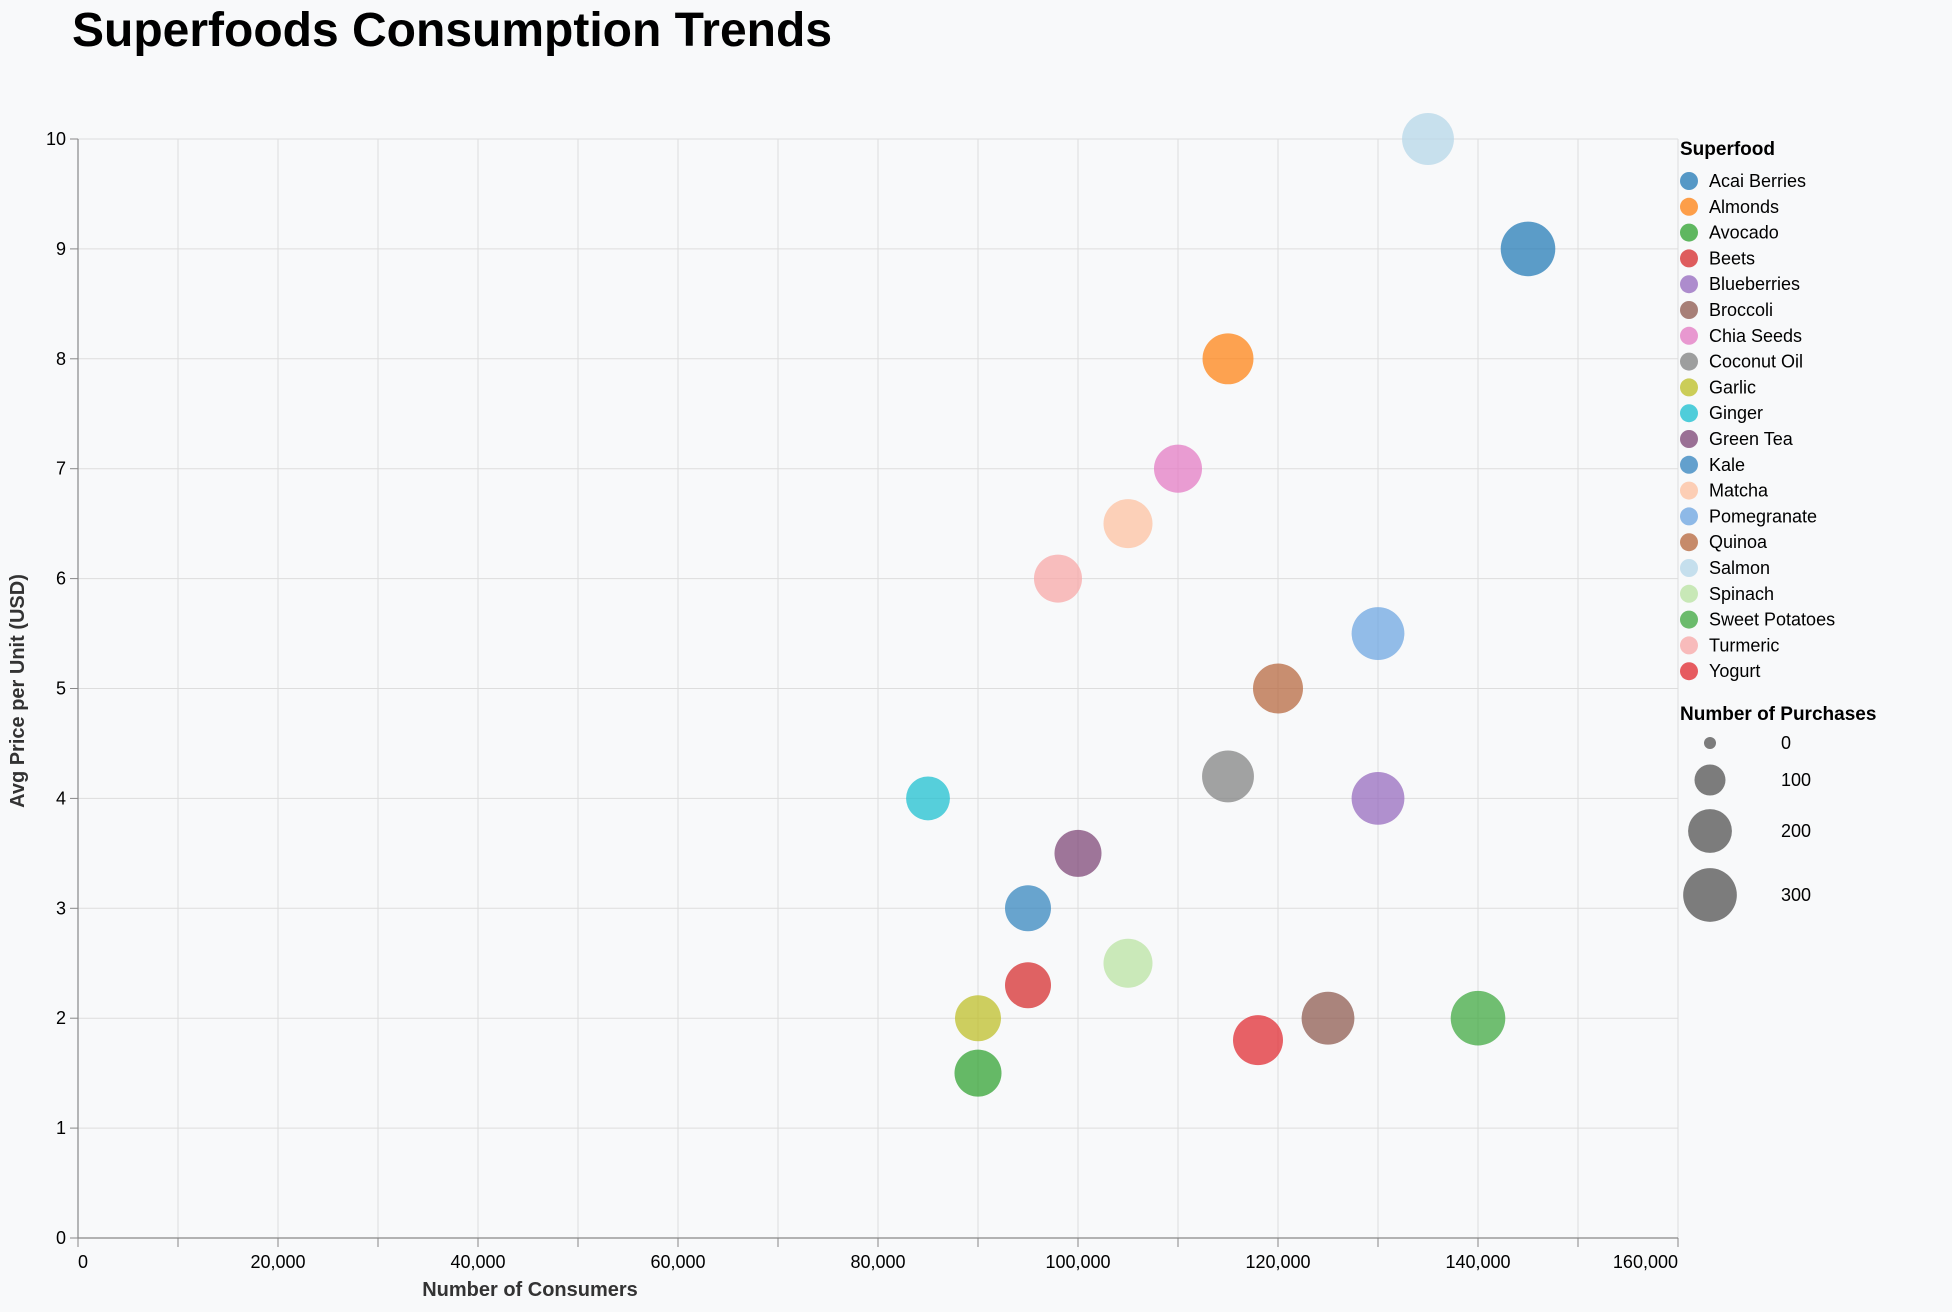 This screenshot has height=1312, width=1952. Describe the element at coordinates (877, 1262) in the screenshot. I see `x-tick-label: 80,000` at that location.